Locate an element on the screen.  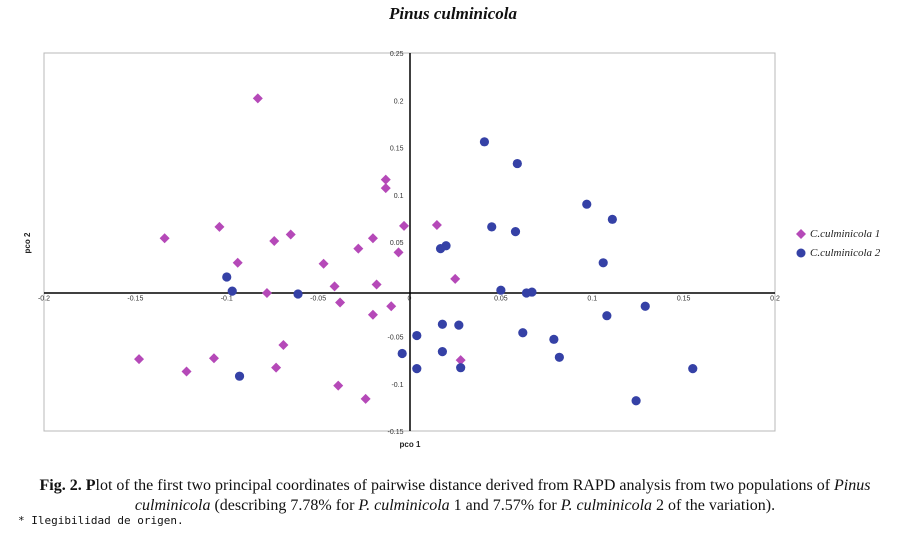
diamond-marker-icon is located at coordinates (801, 233).